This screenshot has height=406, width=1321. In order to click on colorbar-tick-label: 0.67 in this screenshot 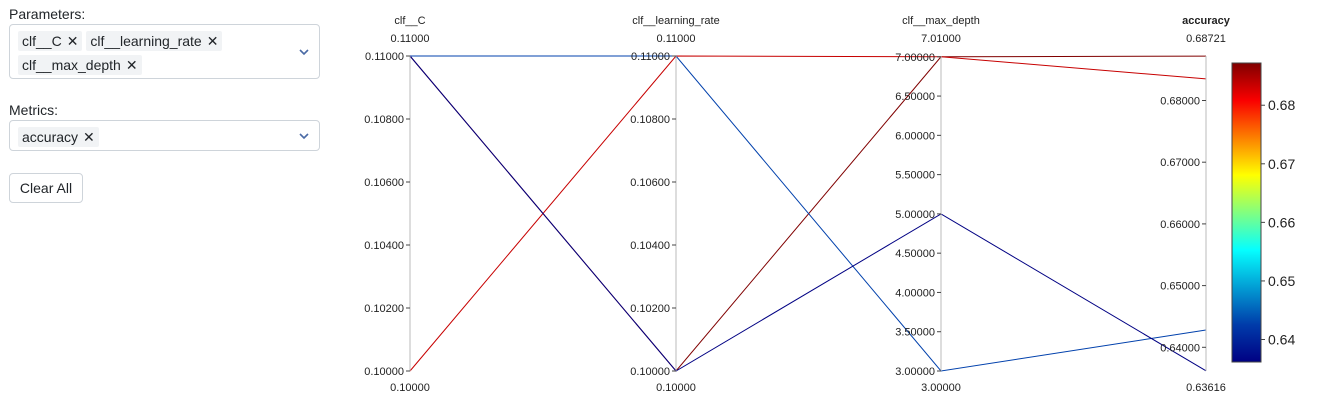, I will do `click(1281, 164)`.